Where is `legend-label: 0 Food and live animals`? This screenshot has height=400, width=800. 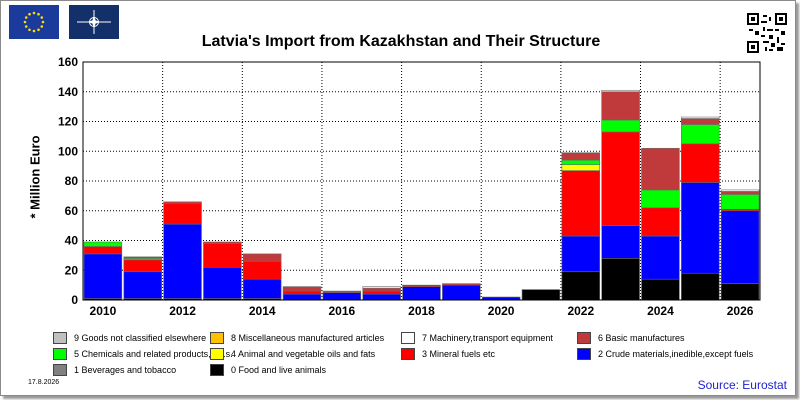 legend-label: 0 Food and live animals is located at coordinates (279, 370).